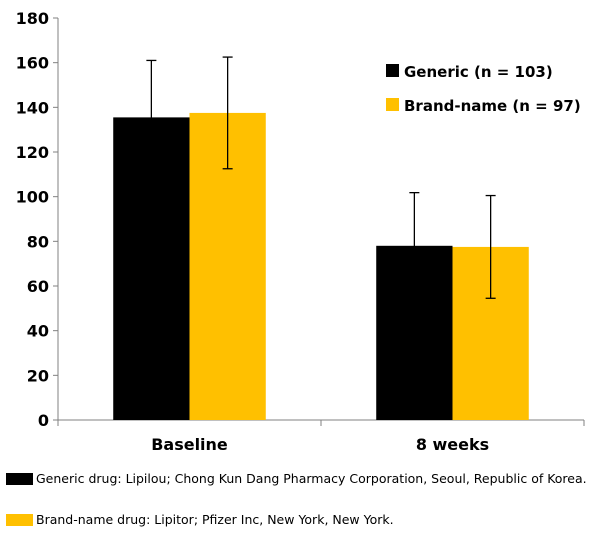 This screenshot has width=600, height=539. What do you see at coordinates (19, 520) in the screenshot?
I see `footnote-swatch-brand` at bounding box center [19, 520].